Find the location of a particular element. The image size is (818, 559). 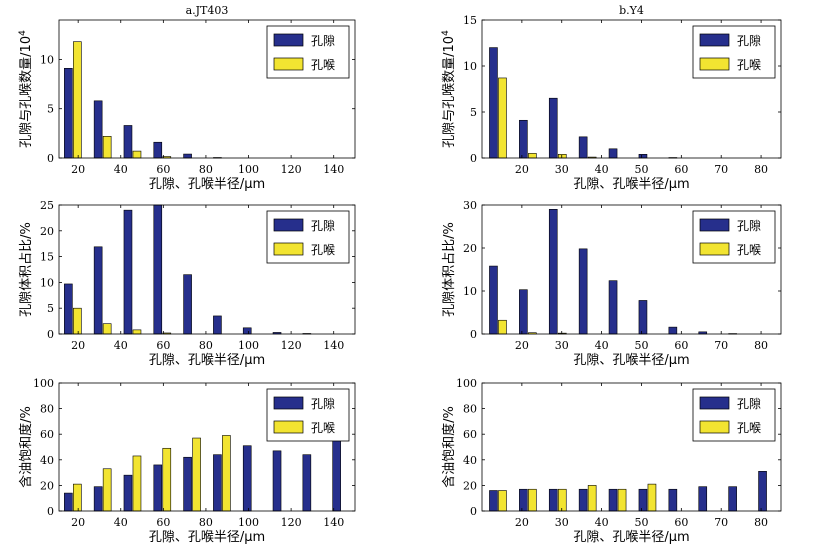

y-tick-label: 60 is located at coordinates (470, 434).